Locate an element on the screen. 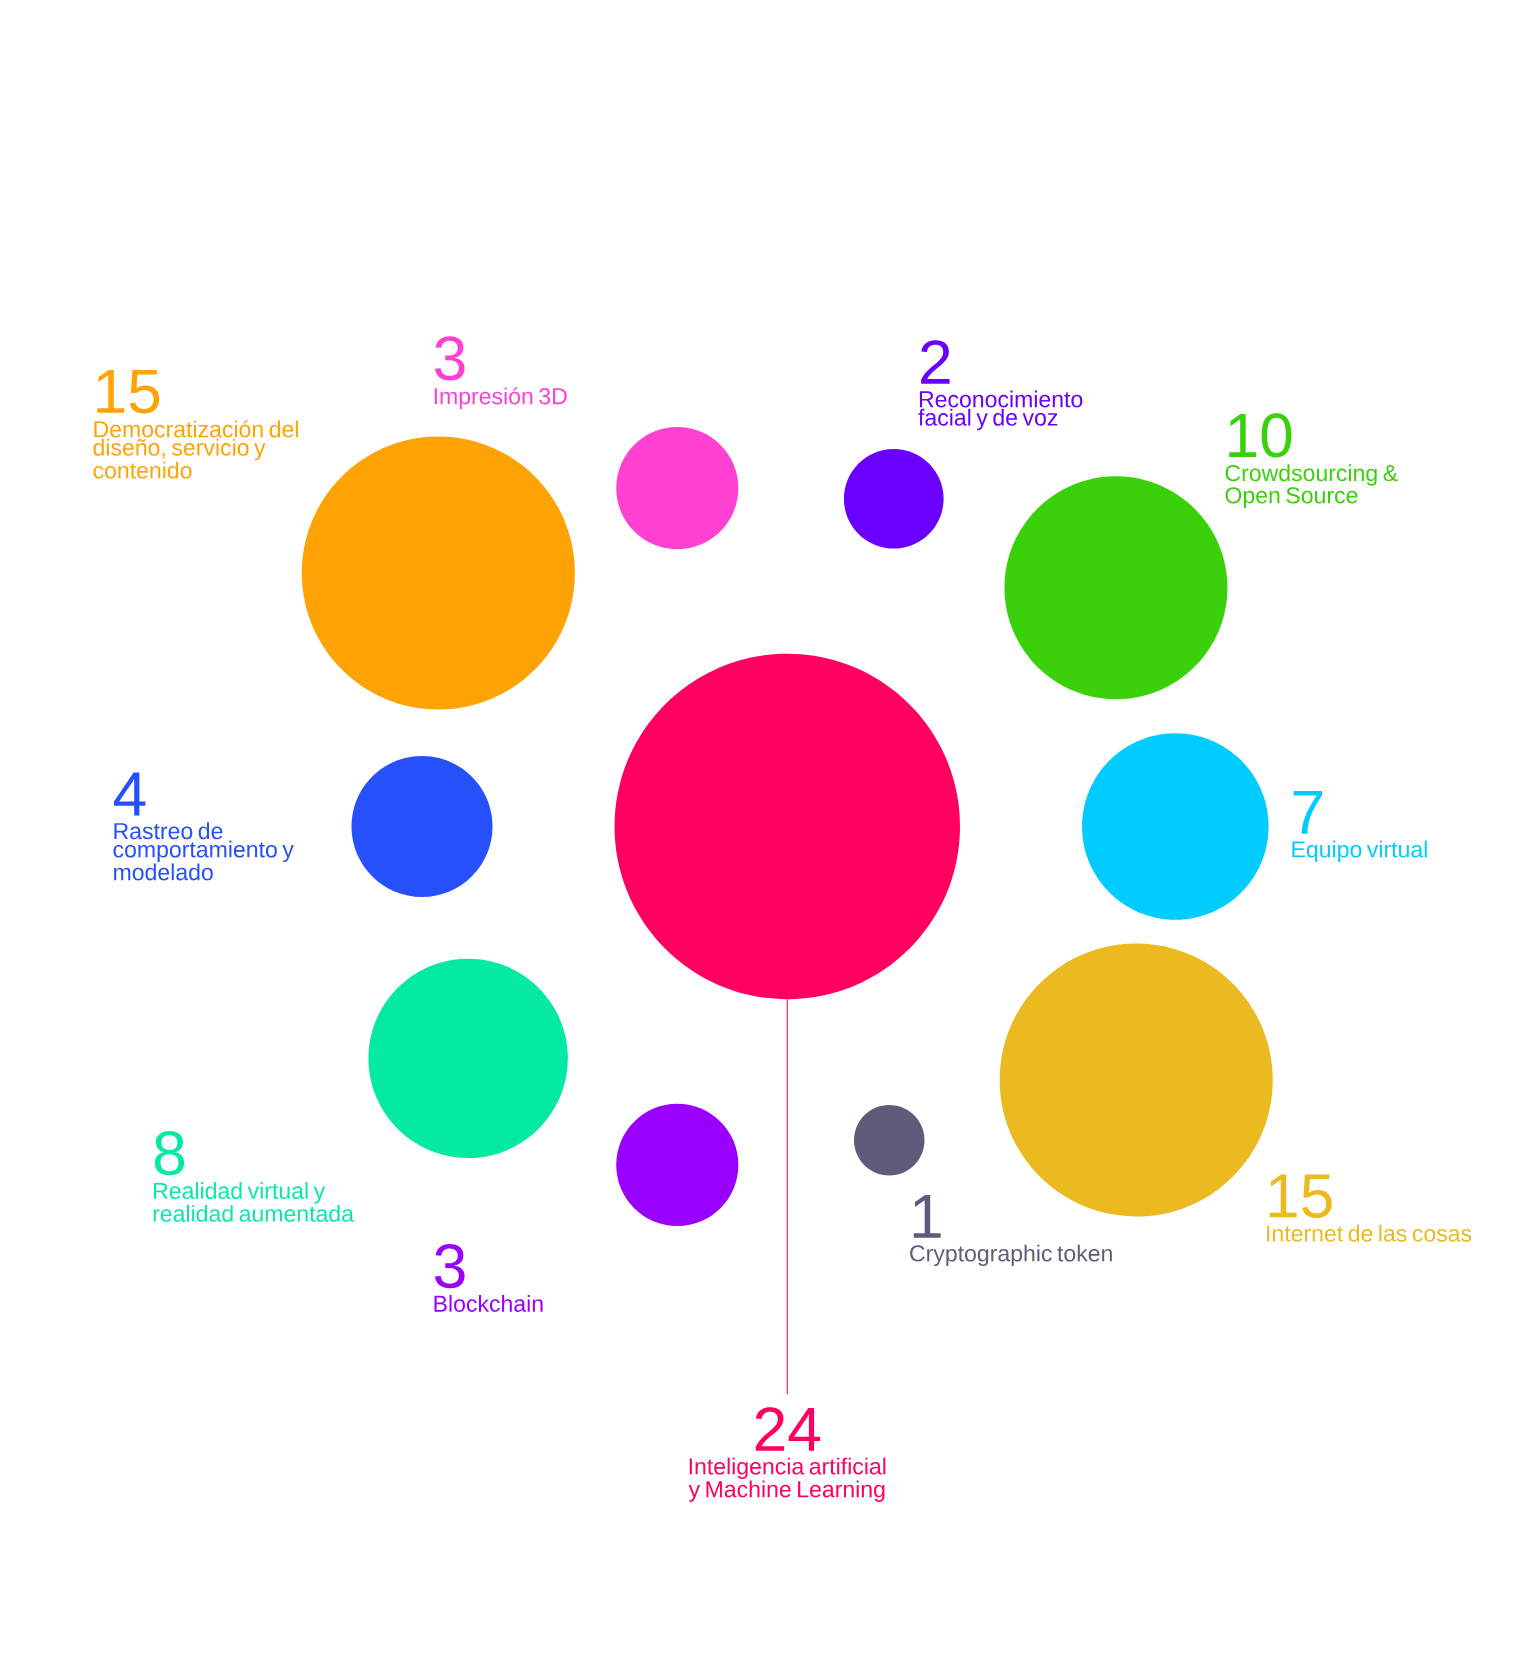  category-label: Inteligencia artificial y Machine Learning is located at coordinates (787, 1479).